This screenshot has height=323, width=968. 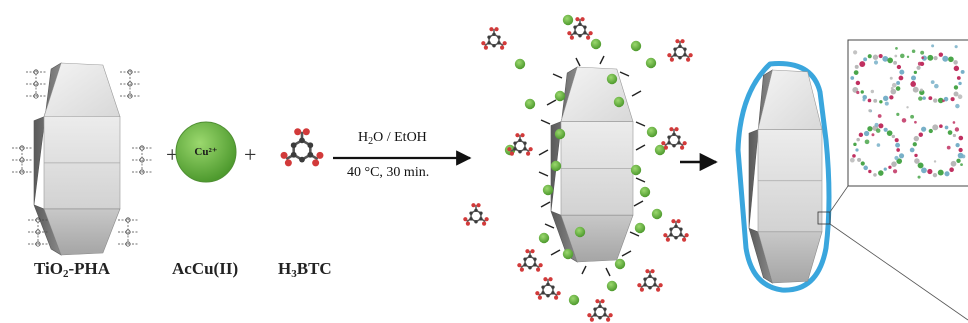 I want to click on plus-sign-1: +, so click(x=172, y=154).